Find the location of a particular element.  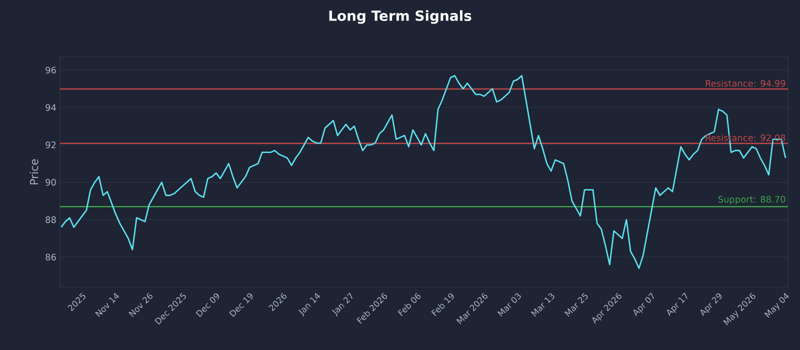

x-tick-label: Feb 19 is located at coordinates (442, 304).